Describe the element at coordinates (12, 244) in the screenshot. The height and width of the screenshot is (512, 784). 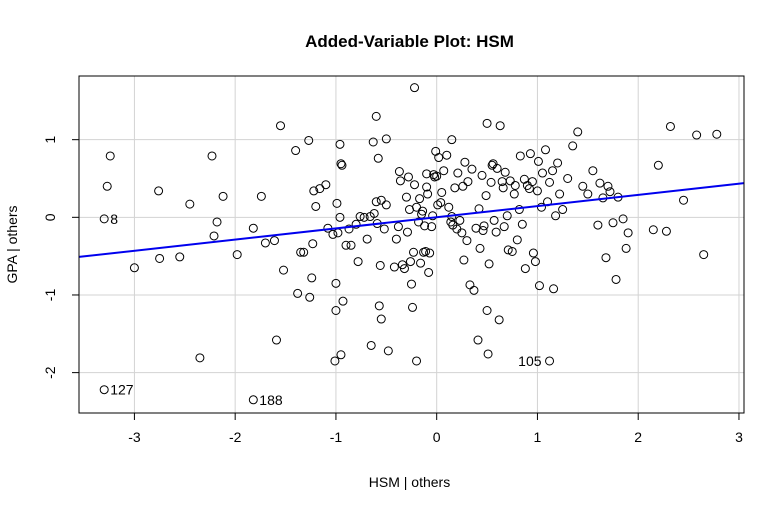
I see `y-axis-label: GPA | others` at that location.